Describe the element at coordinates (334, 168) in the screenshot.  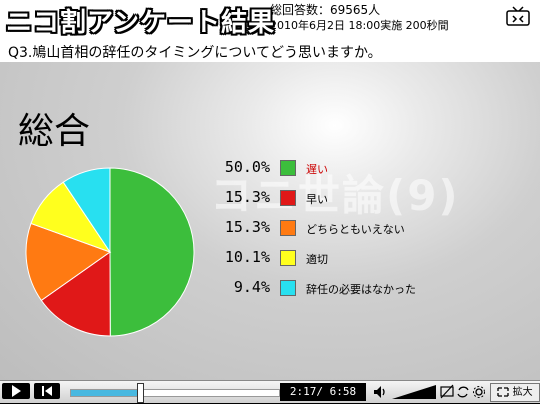
I see `legend-item: 50.0% 遅い` at that location.